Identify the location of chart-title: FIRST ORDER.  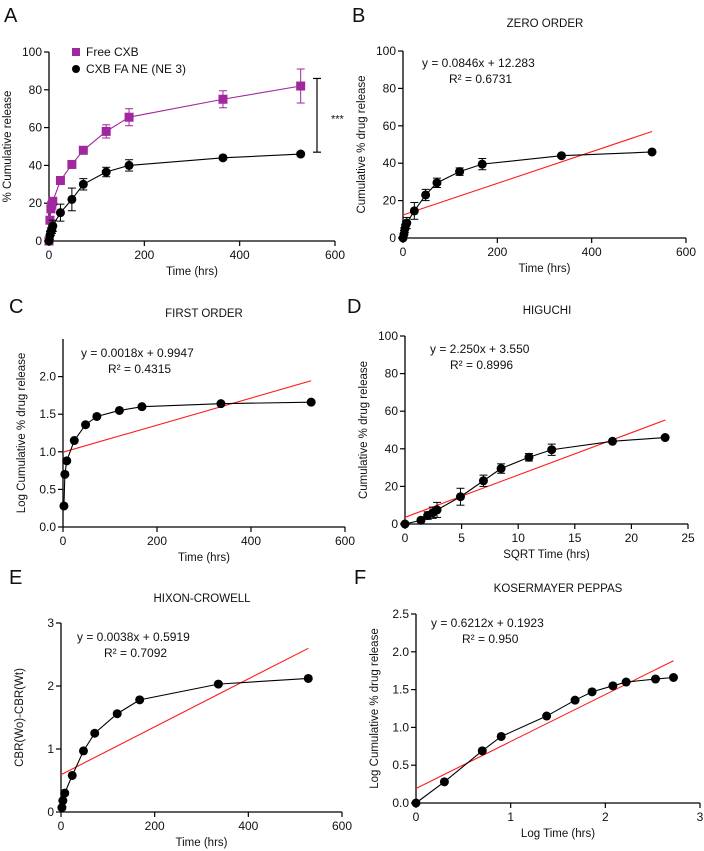
(204, 314).